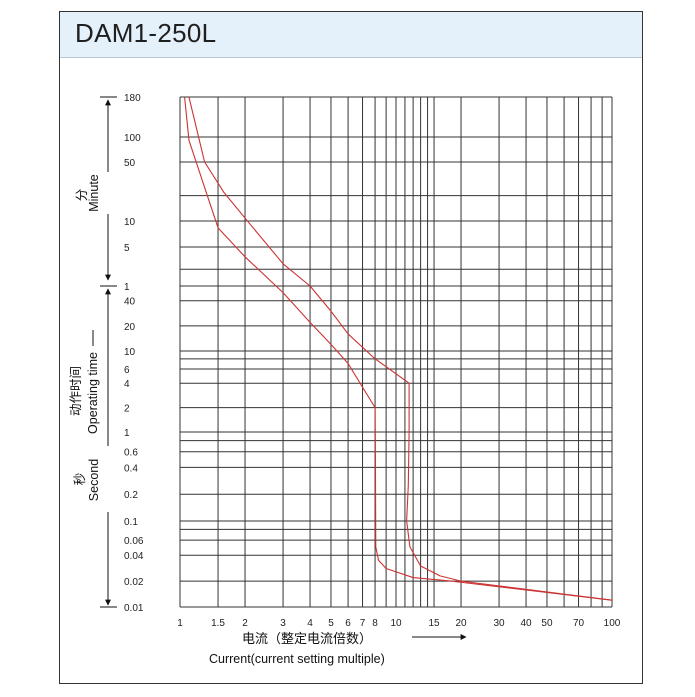 The width and height of the screenshot is (695, 697). What do you see at coordinates (499, 623) in the screenshot?
I see `x-tick-label: 30` at bounding box center [499, 623].